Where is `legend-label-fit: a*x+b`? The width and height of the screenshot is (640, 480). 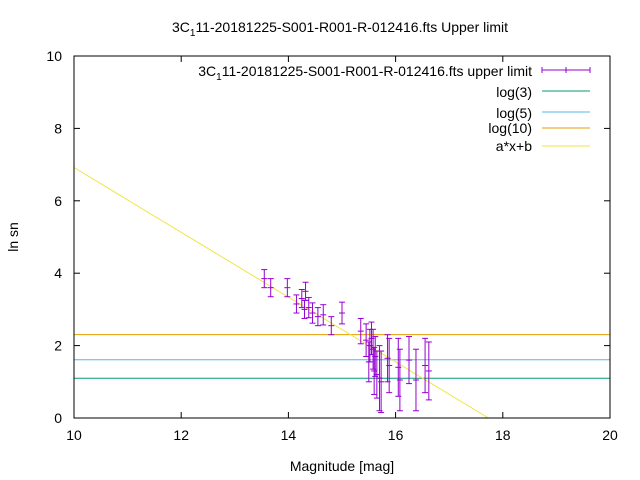 legend-label-fit: a*x+b is located at coordinates (514, 146).